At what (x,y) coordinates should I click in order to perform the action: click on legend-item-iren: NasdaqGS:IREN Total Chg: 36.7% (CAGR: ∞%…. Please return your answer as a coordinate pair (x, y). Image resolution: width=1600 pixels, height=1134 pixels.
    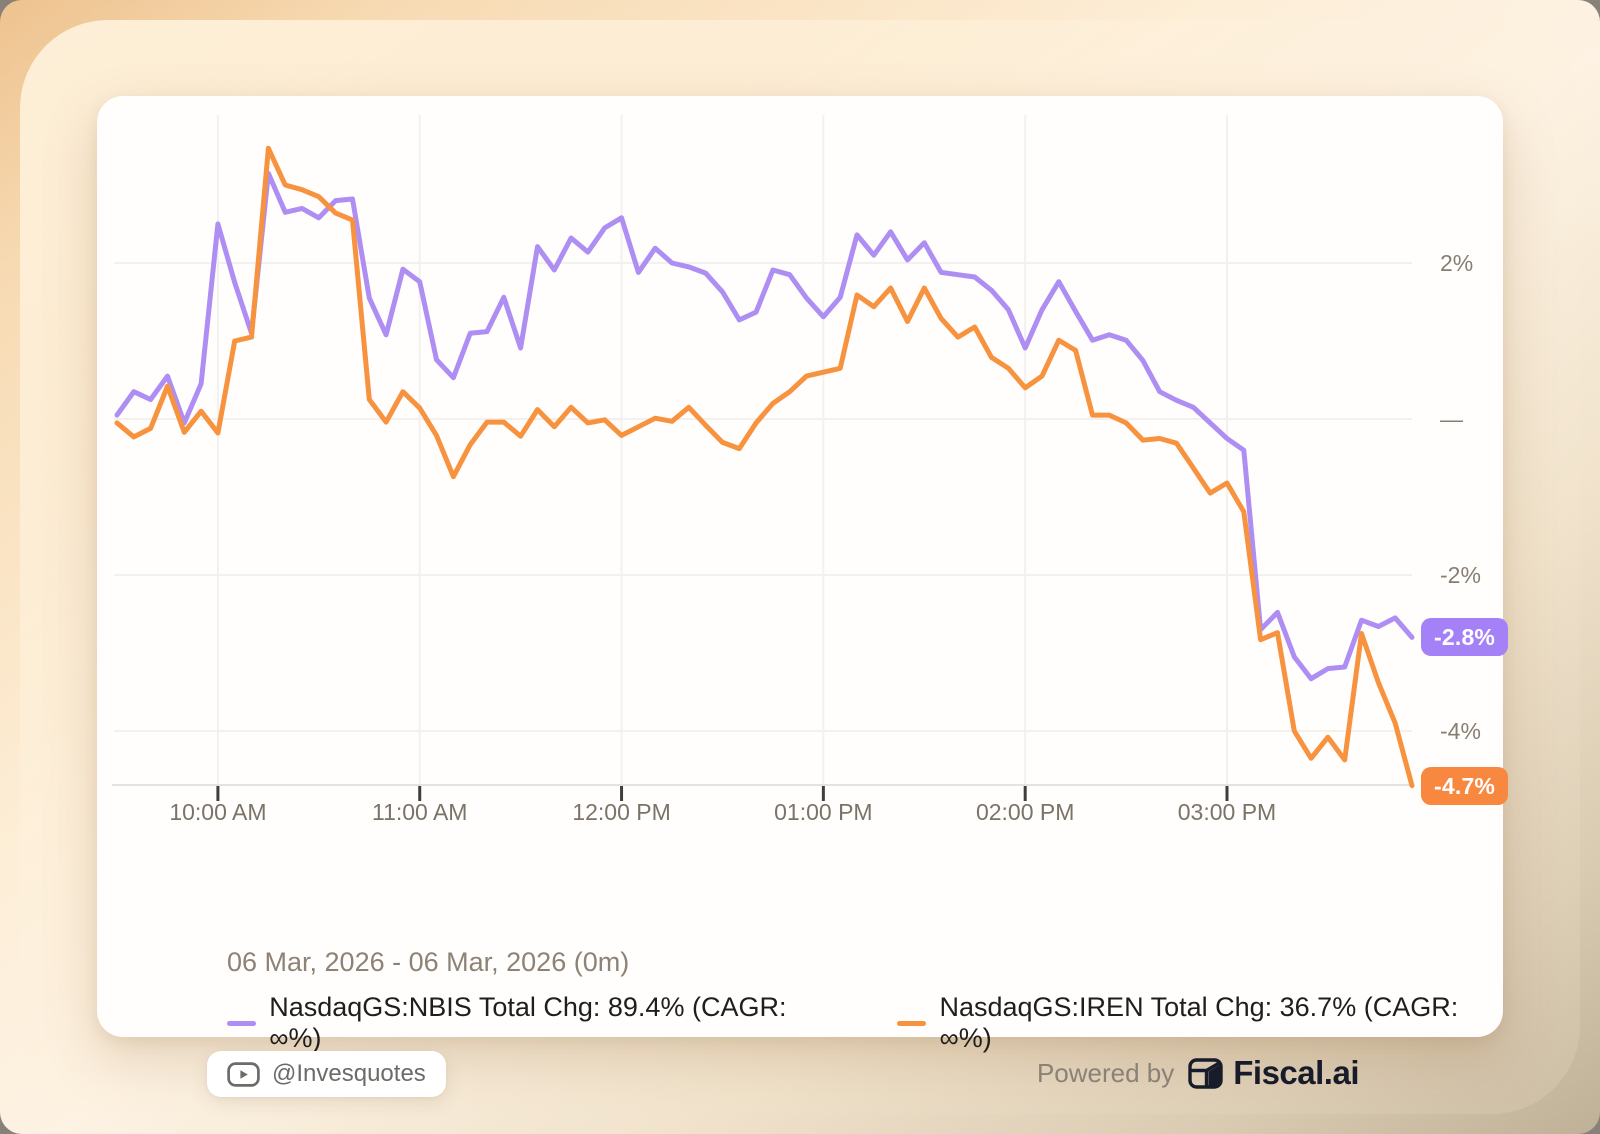
    Looking at the image, I should click on (1200, 1023).